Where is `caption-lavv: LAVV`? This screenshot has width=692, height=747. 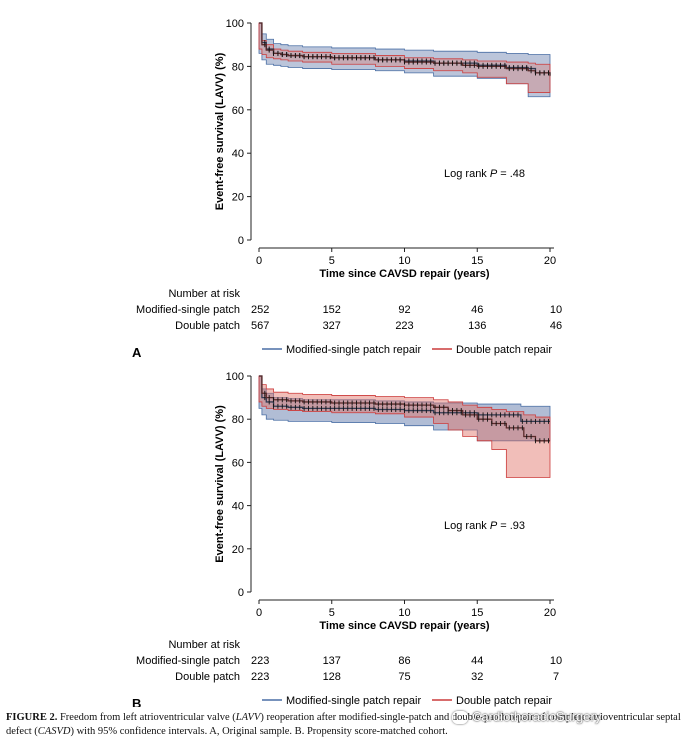 caption-lavv: LAVV is located at coordinates (248, 717).